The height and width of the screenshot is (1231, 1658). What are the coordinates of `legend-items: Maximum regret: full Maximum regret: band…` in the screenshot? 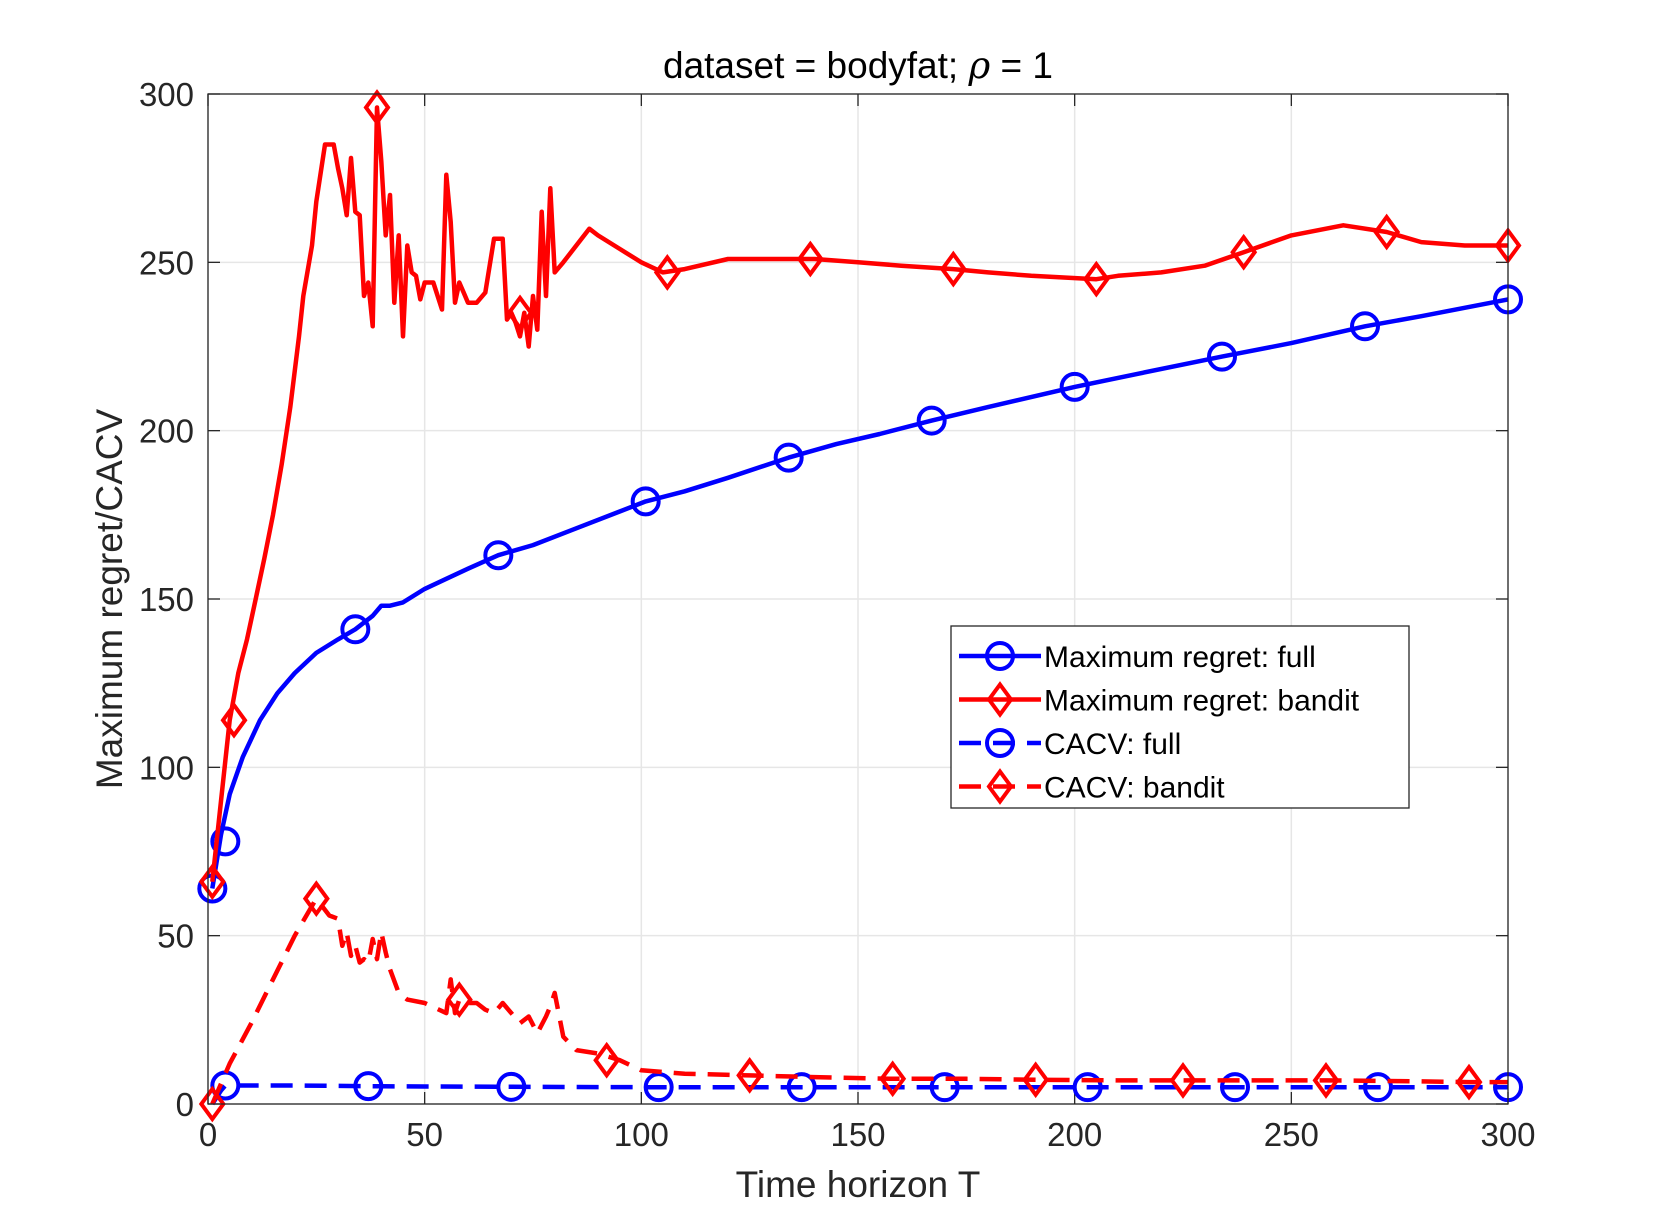 It's located at (1159, 723).